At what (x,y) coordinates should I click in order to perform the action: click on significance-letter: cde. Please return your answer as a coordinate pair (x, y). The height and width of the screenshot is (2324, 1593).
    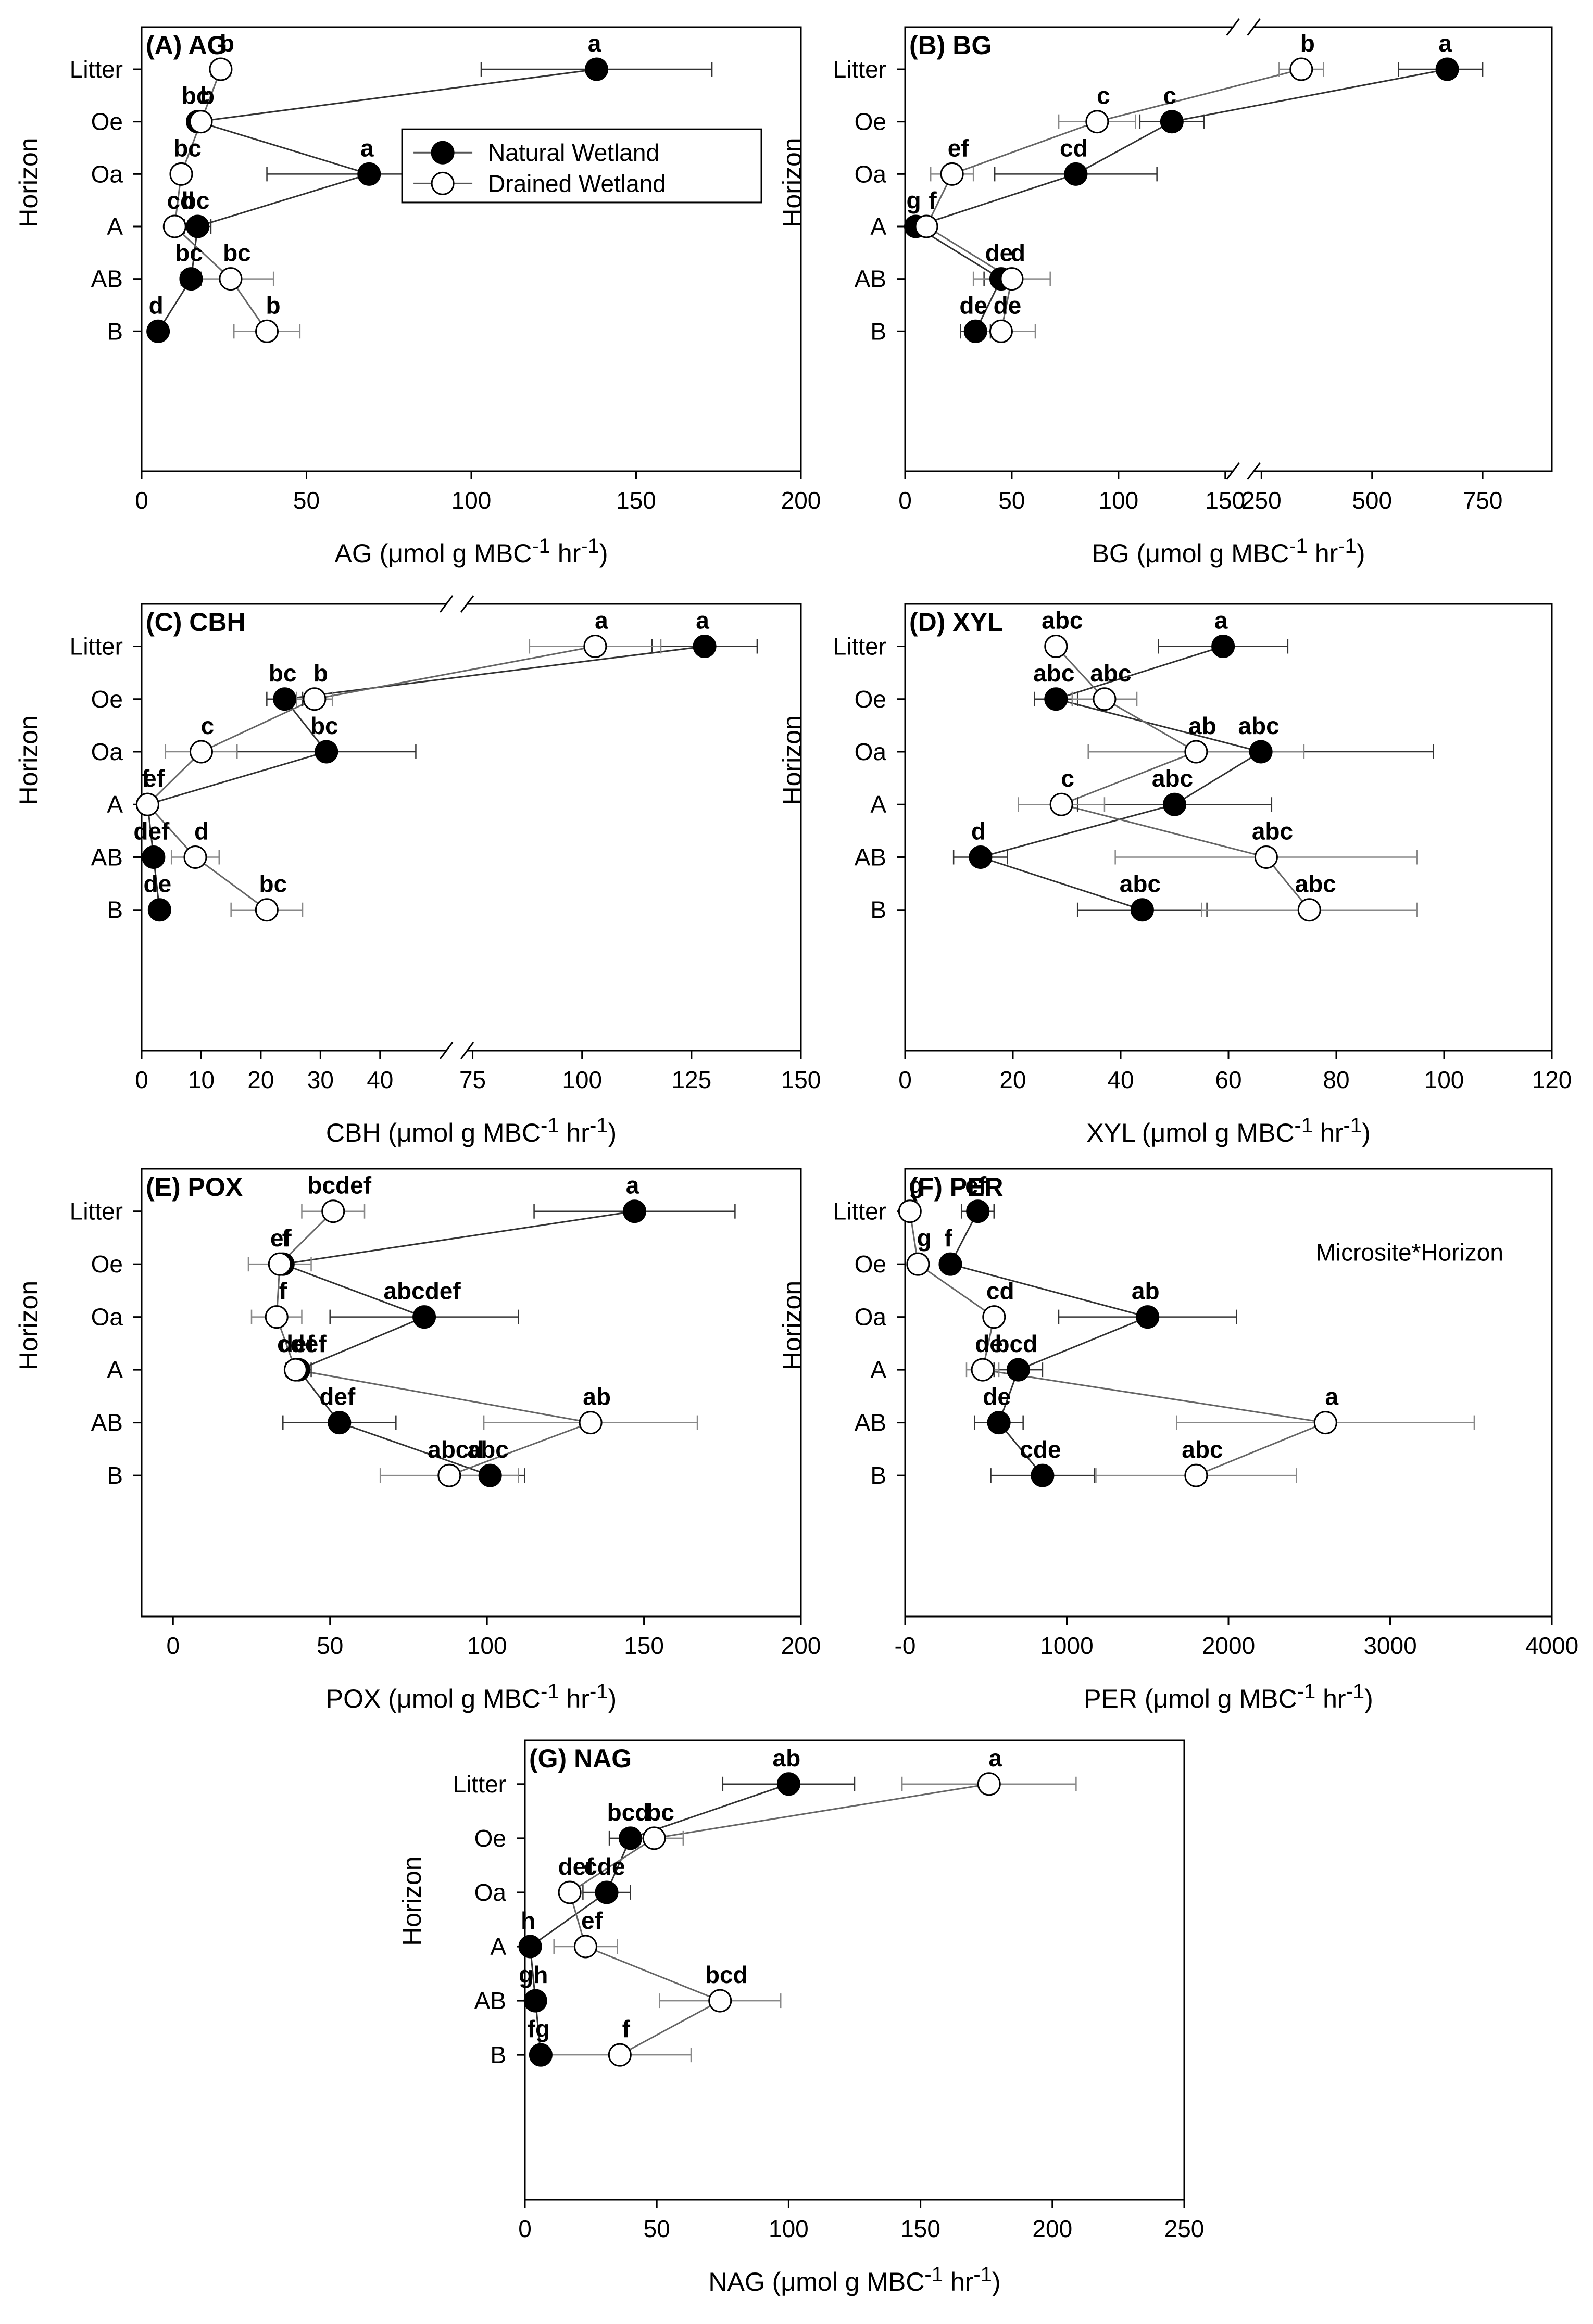
    Looking at the image, I should click on (604, 1866).